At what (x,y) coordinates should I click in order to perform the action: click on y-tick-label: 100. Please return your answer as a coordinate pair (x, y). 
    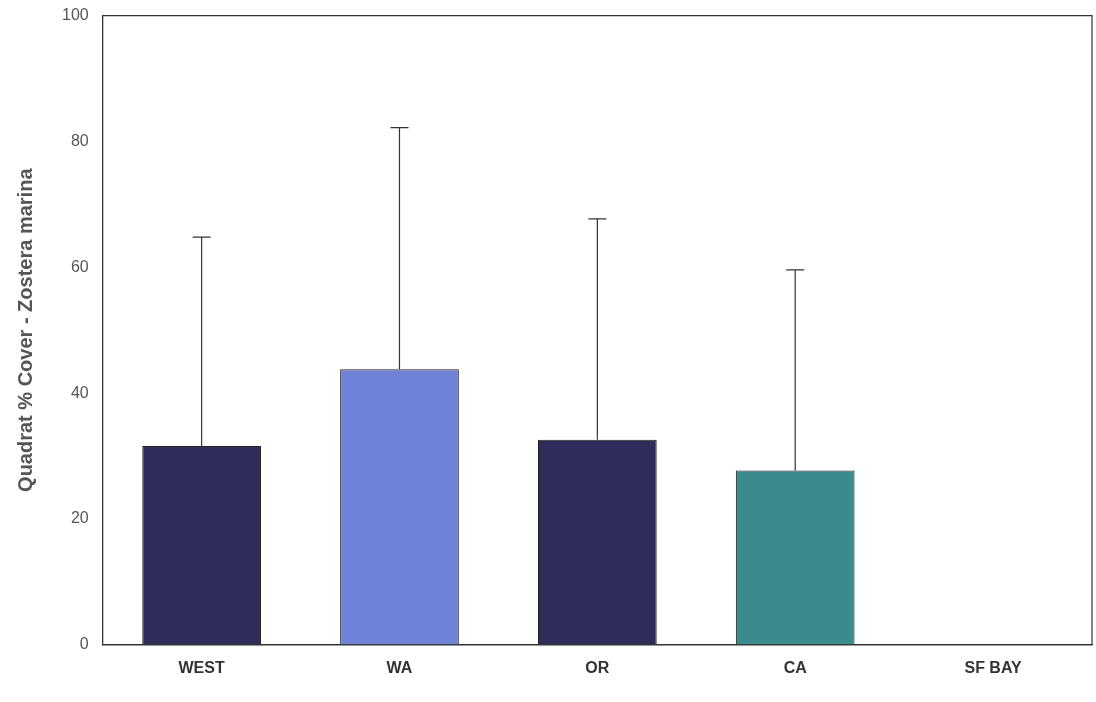
    Looking at the image, I should click on (75, 15).